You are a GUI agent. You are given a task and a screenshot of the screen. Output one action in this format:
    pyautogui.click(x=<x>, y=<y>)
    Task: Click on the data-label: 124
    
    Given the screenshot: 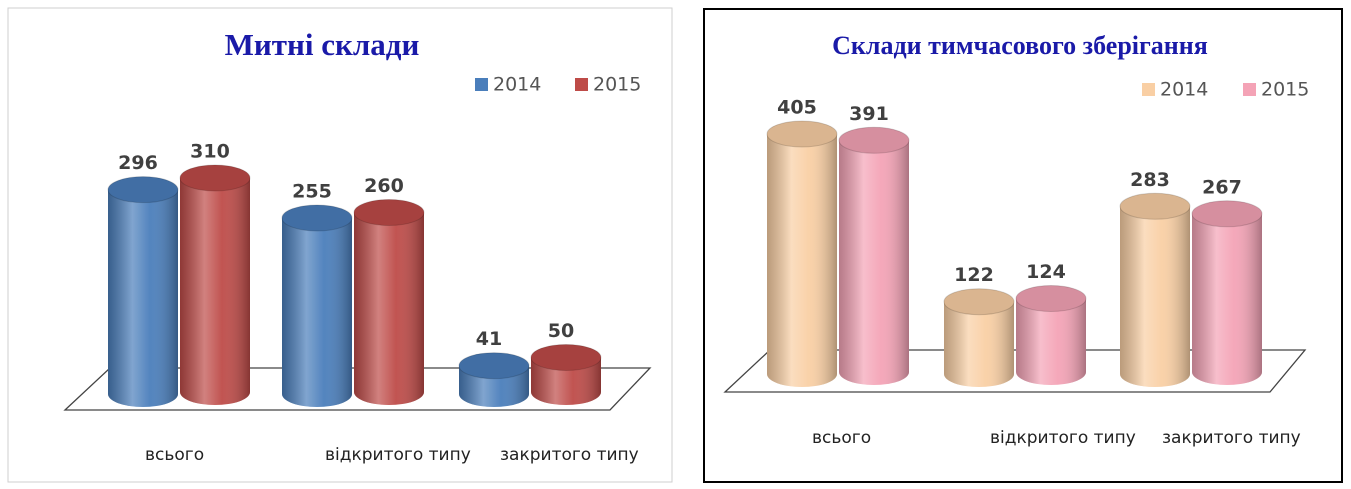 What is the action you would take?
    pyautogui.click(x=1046, y=272)
    